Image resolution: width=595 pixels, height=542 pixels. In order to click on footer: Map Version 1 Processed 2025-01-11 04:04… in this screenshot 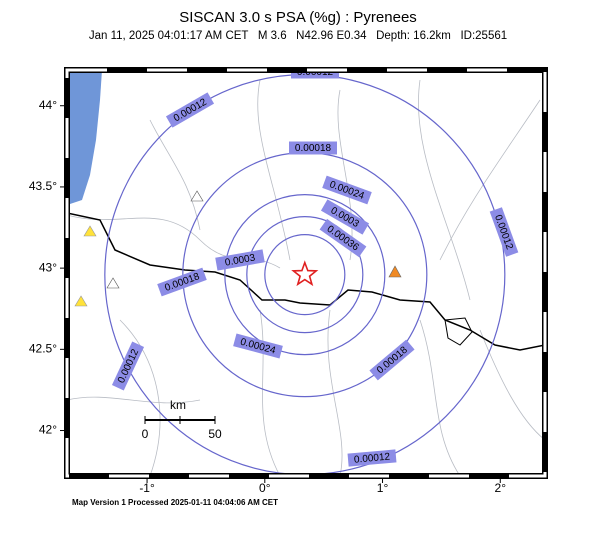, I will do `click(175, 502)`.